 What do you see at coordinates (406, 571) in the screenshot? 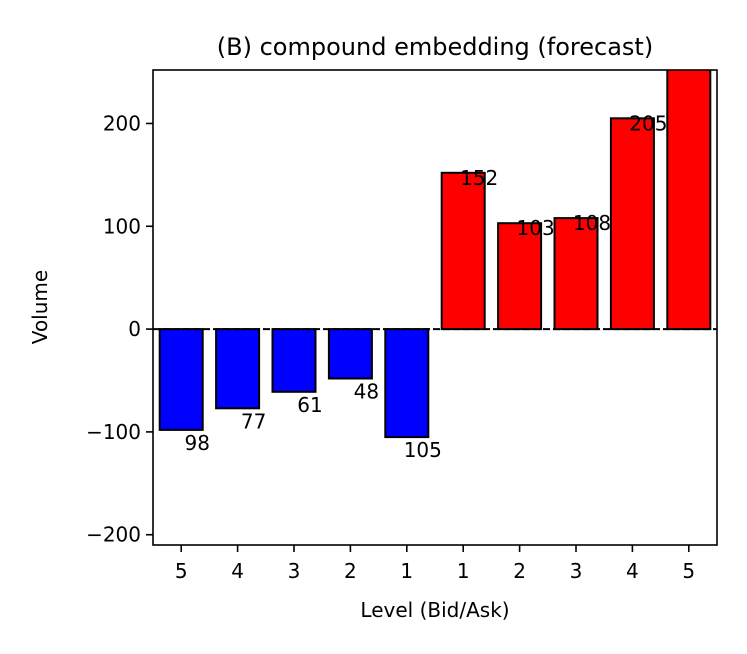
I see `x-tick-label-4: 1` at bounding box center [406, 571].